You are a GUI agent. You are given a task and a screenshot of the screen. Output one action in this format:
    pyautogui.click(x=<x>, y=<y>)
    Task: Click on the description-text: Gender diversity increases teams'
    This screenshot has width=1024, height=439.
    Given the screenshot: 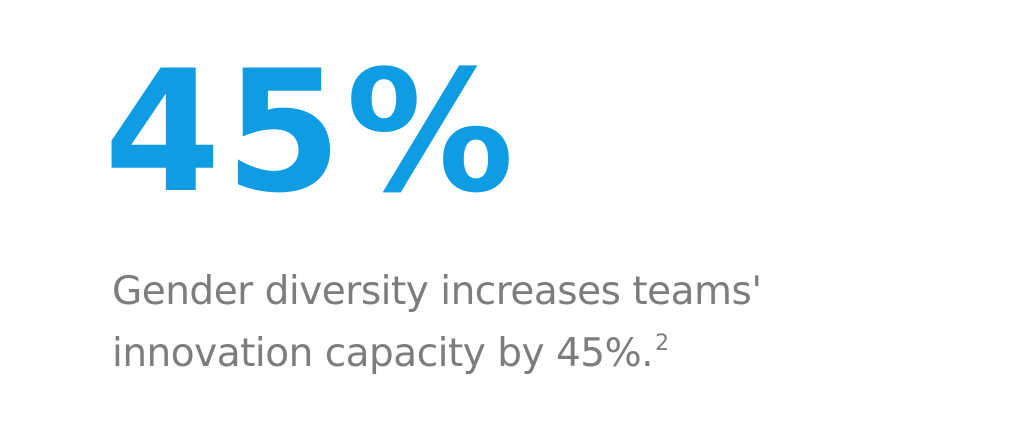 What is the action you would take?
    pyautogui.click(x=437, y=291)
    